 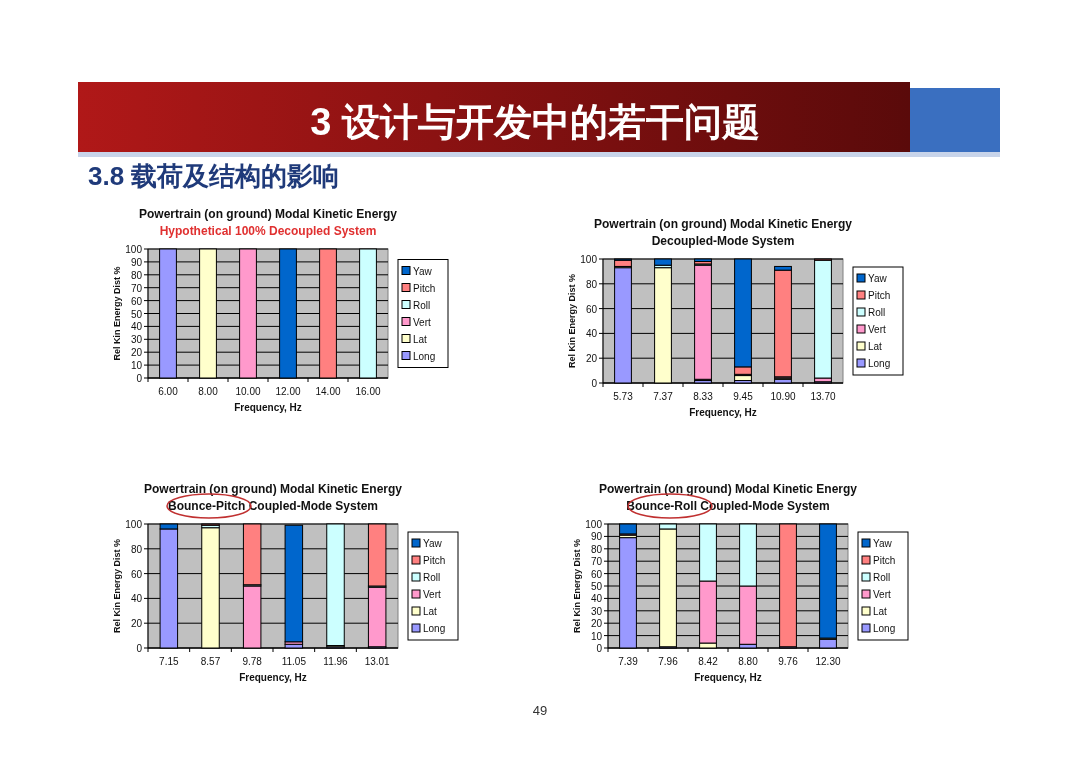 I want to click on x-tick-label: 12.00, so click(x=288, y=391).